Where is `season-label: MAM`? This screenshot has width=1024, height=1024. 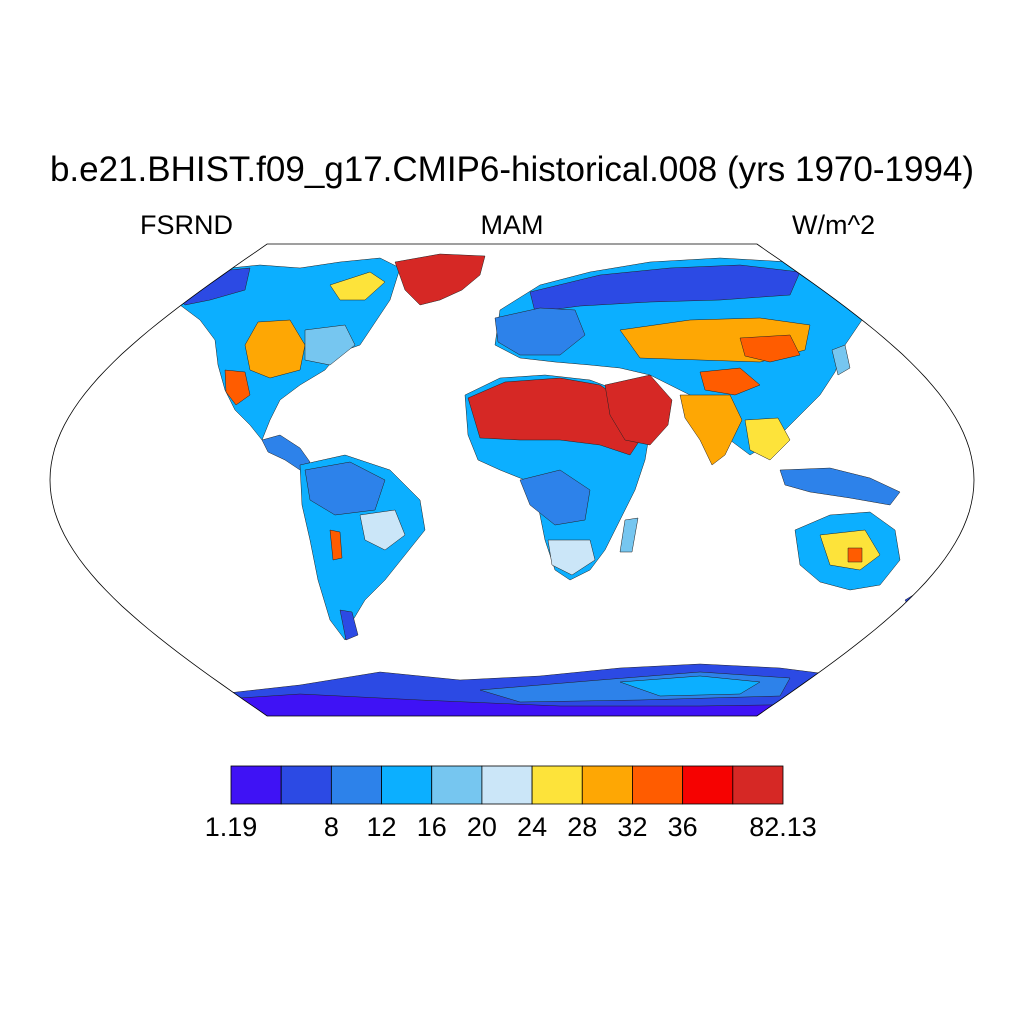 season-label: MAM is located at coordinates (512, 225).